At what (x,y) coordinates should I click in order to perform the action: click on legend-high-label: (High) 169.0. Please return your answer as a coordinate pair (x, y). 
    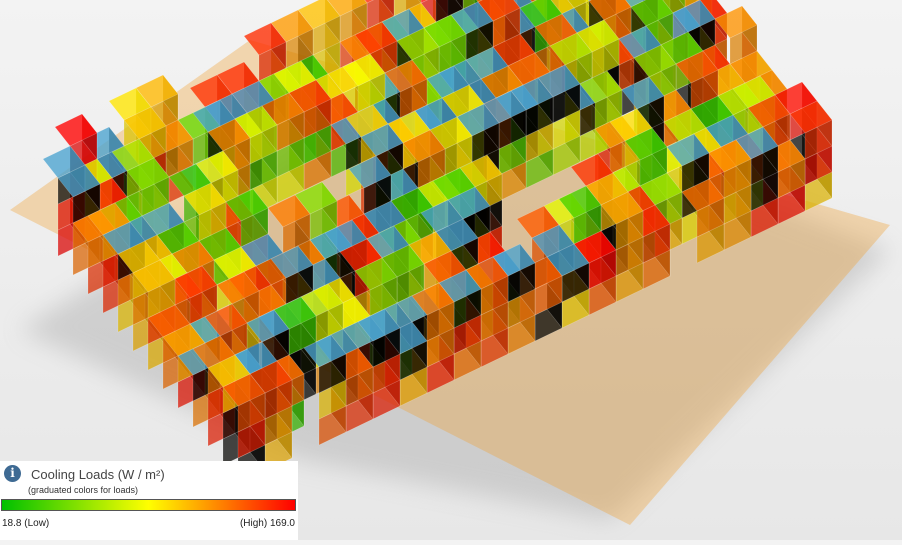
    Looking at the image, I should click on (267, 523).